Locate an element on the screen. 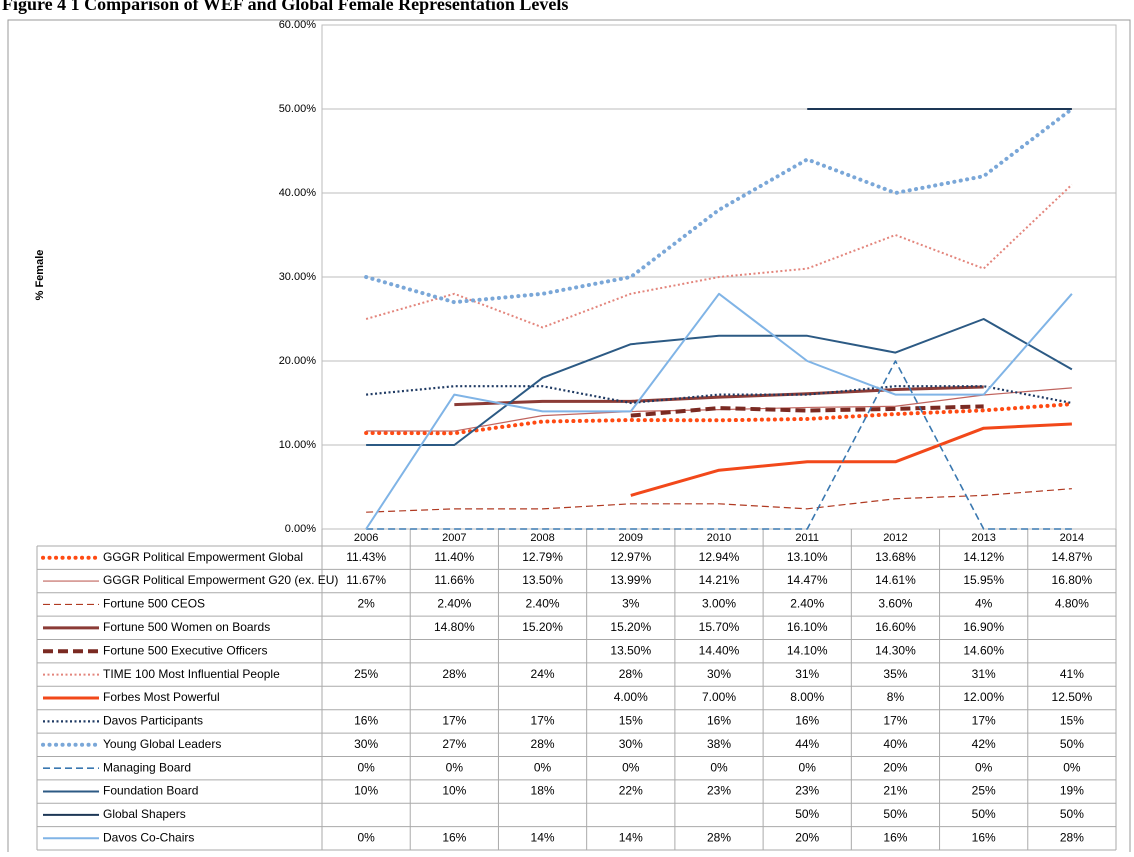 The width and height of the screenshot is (1134, 857). table-cell: 38% is located at coordinates (719, 744).